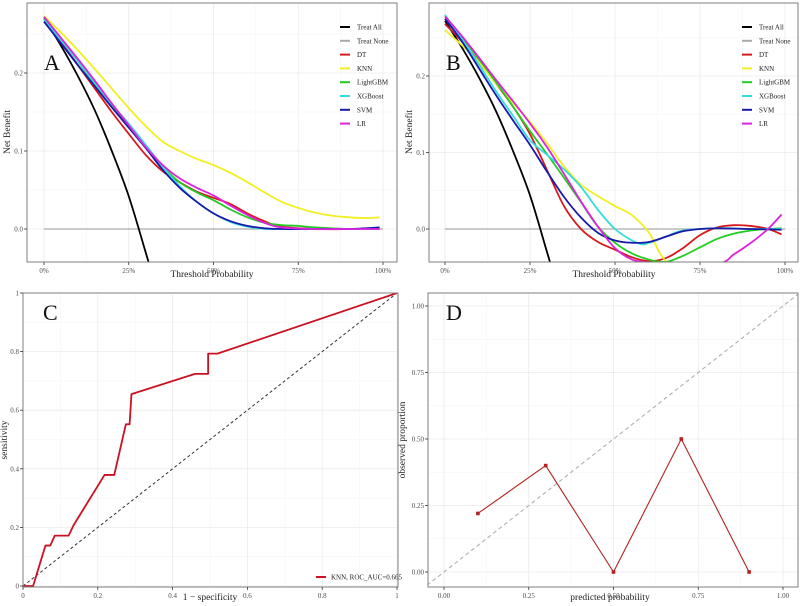 The image size is (802, 606). Describe the element at coordinates (454, 312) in the screenshot. I see `panel-label: D` at that location.